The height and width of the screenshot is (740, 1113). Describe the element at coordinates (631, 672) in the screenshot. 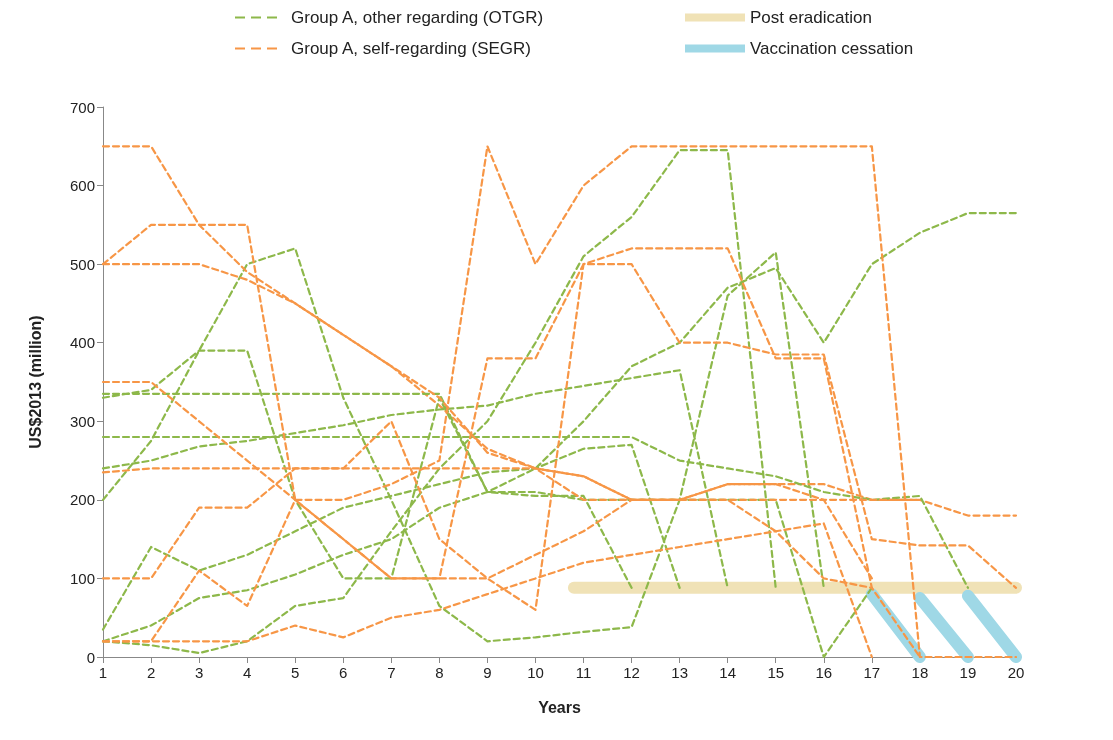

I see `x-tick-label: 12` at that location.